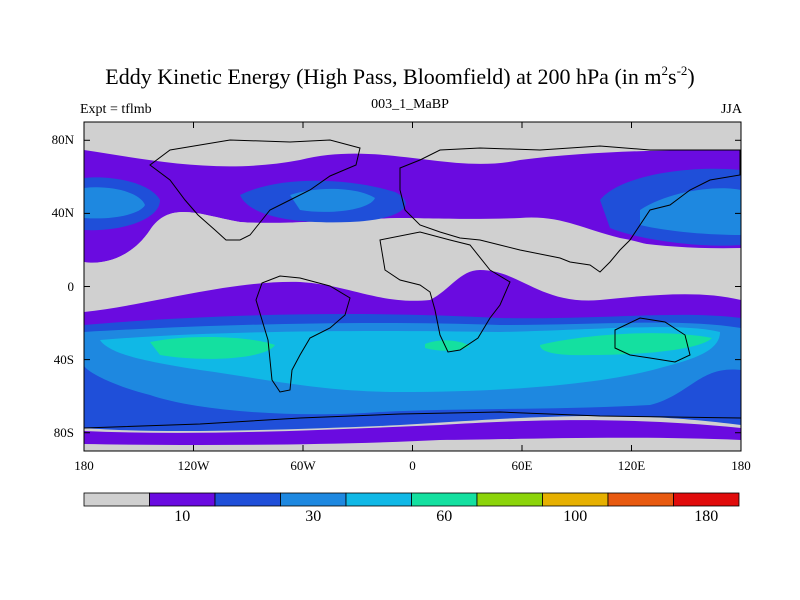 This screenshot has height=600, width=800. I want to click on colorbar-label: 180, so click(706, 516).